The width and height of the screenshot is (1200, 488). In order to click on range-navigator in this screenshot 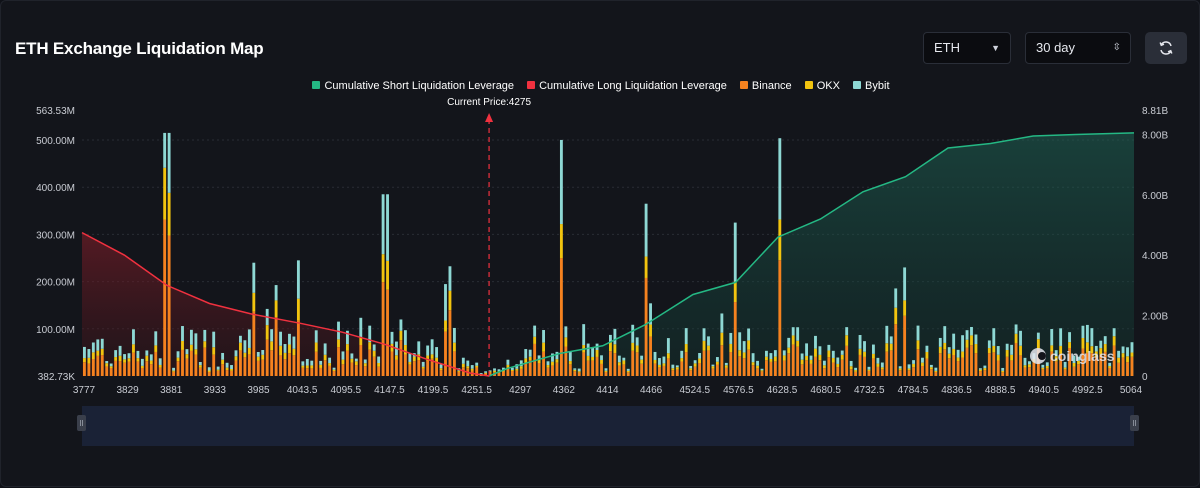, I will do `click(608, 426)`.